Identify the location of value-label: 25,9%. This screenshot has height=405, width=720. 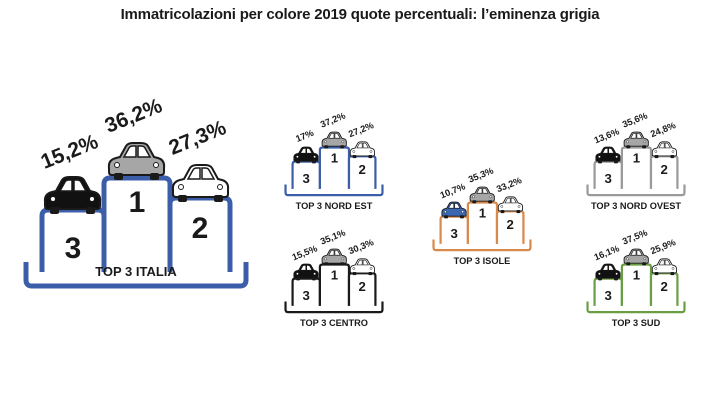
(663, 246).